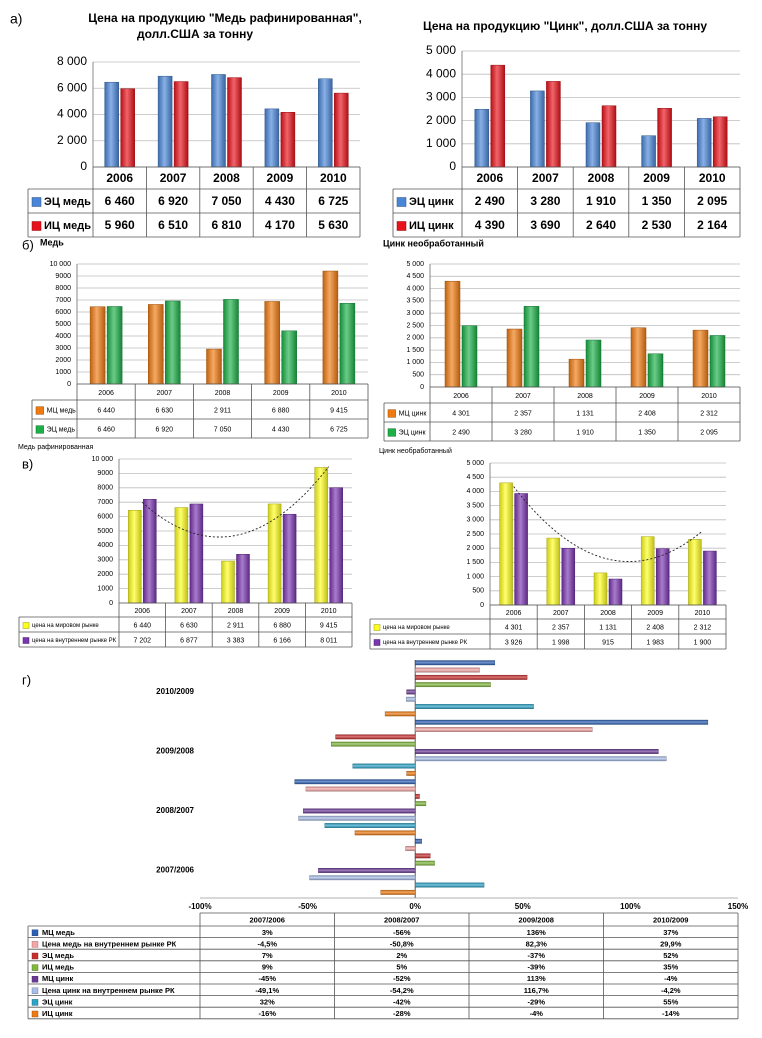 This screenshot has width=762, height=1038. I want to click on b2-data-label: 4 301, so click(461, 413).